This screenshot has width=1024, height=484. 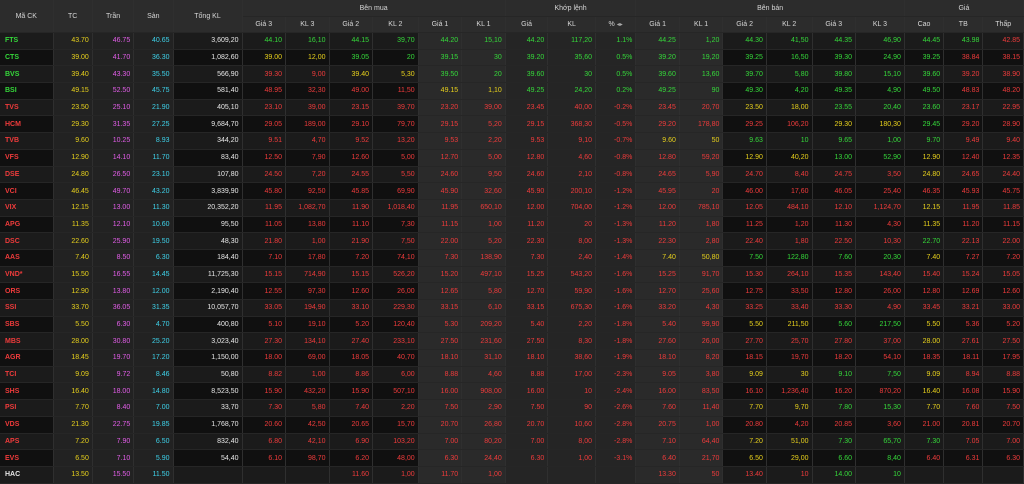 I want to click on bid-cell: 26,80, so click(x=483, y=425).